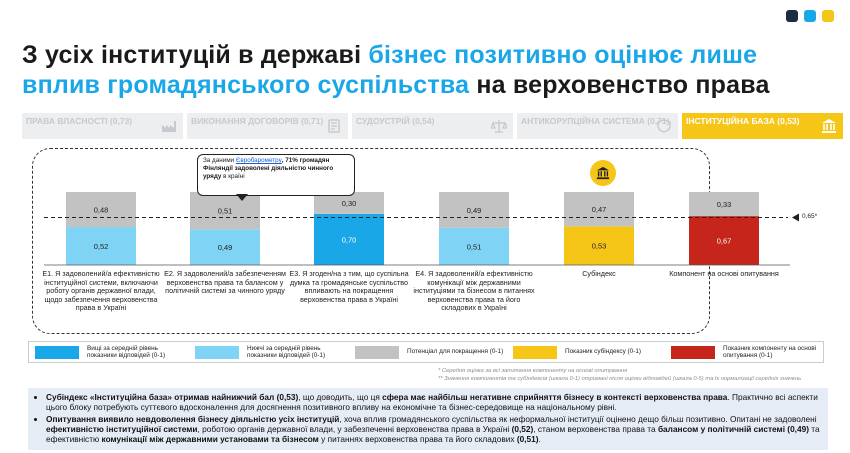 Image resolution: width=850 pixels, height=453 pixels. What do you see at coordinates (334, 126) in the screenshot?
I see `contract-icon` at bounding box center [334, 126].